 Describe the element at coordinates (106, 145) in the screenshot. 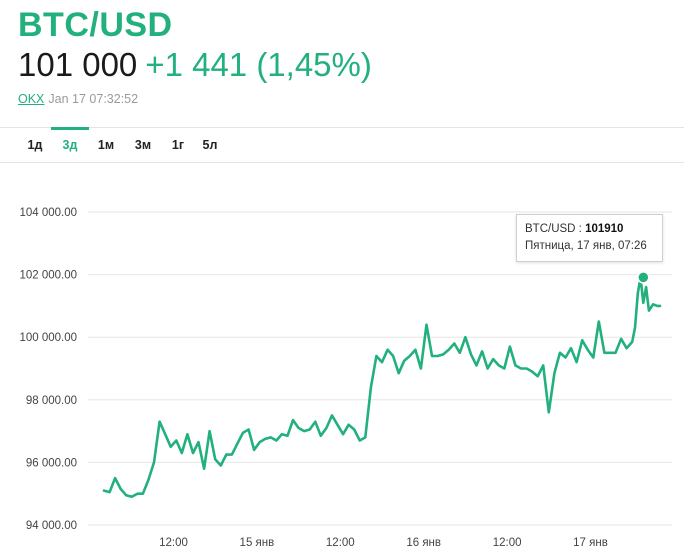

I see `tab-1m: 1м` at that location.